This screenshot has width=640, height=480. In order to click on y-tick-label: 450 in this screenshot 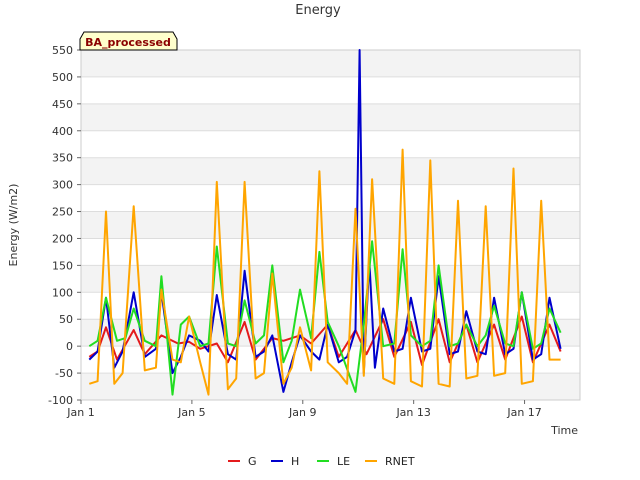, I will do `click(62, 104)`.